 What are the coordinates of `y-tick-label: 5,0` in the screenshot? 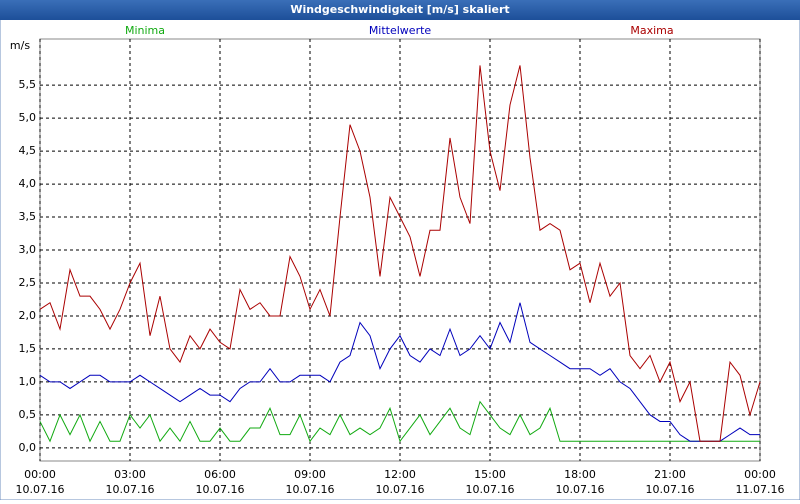 It's located at (28, 117).